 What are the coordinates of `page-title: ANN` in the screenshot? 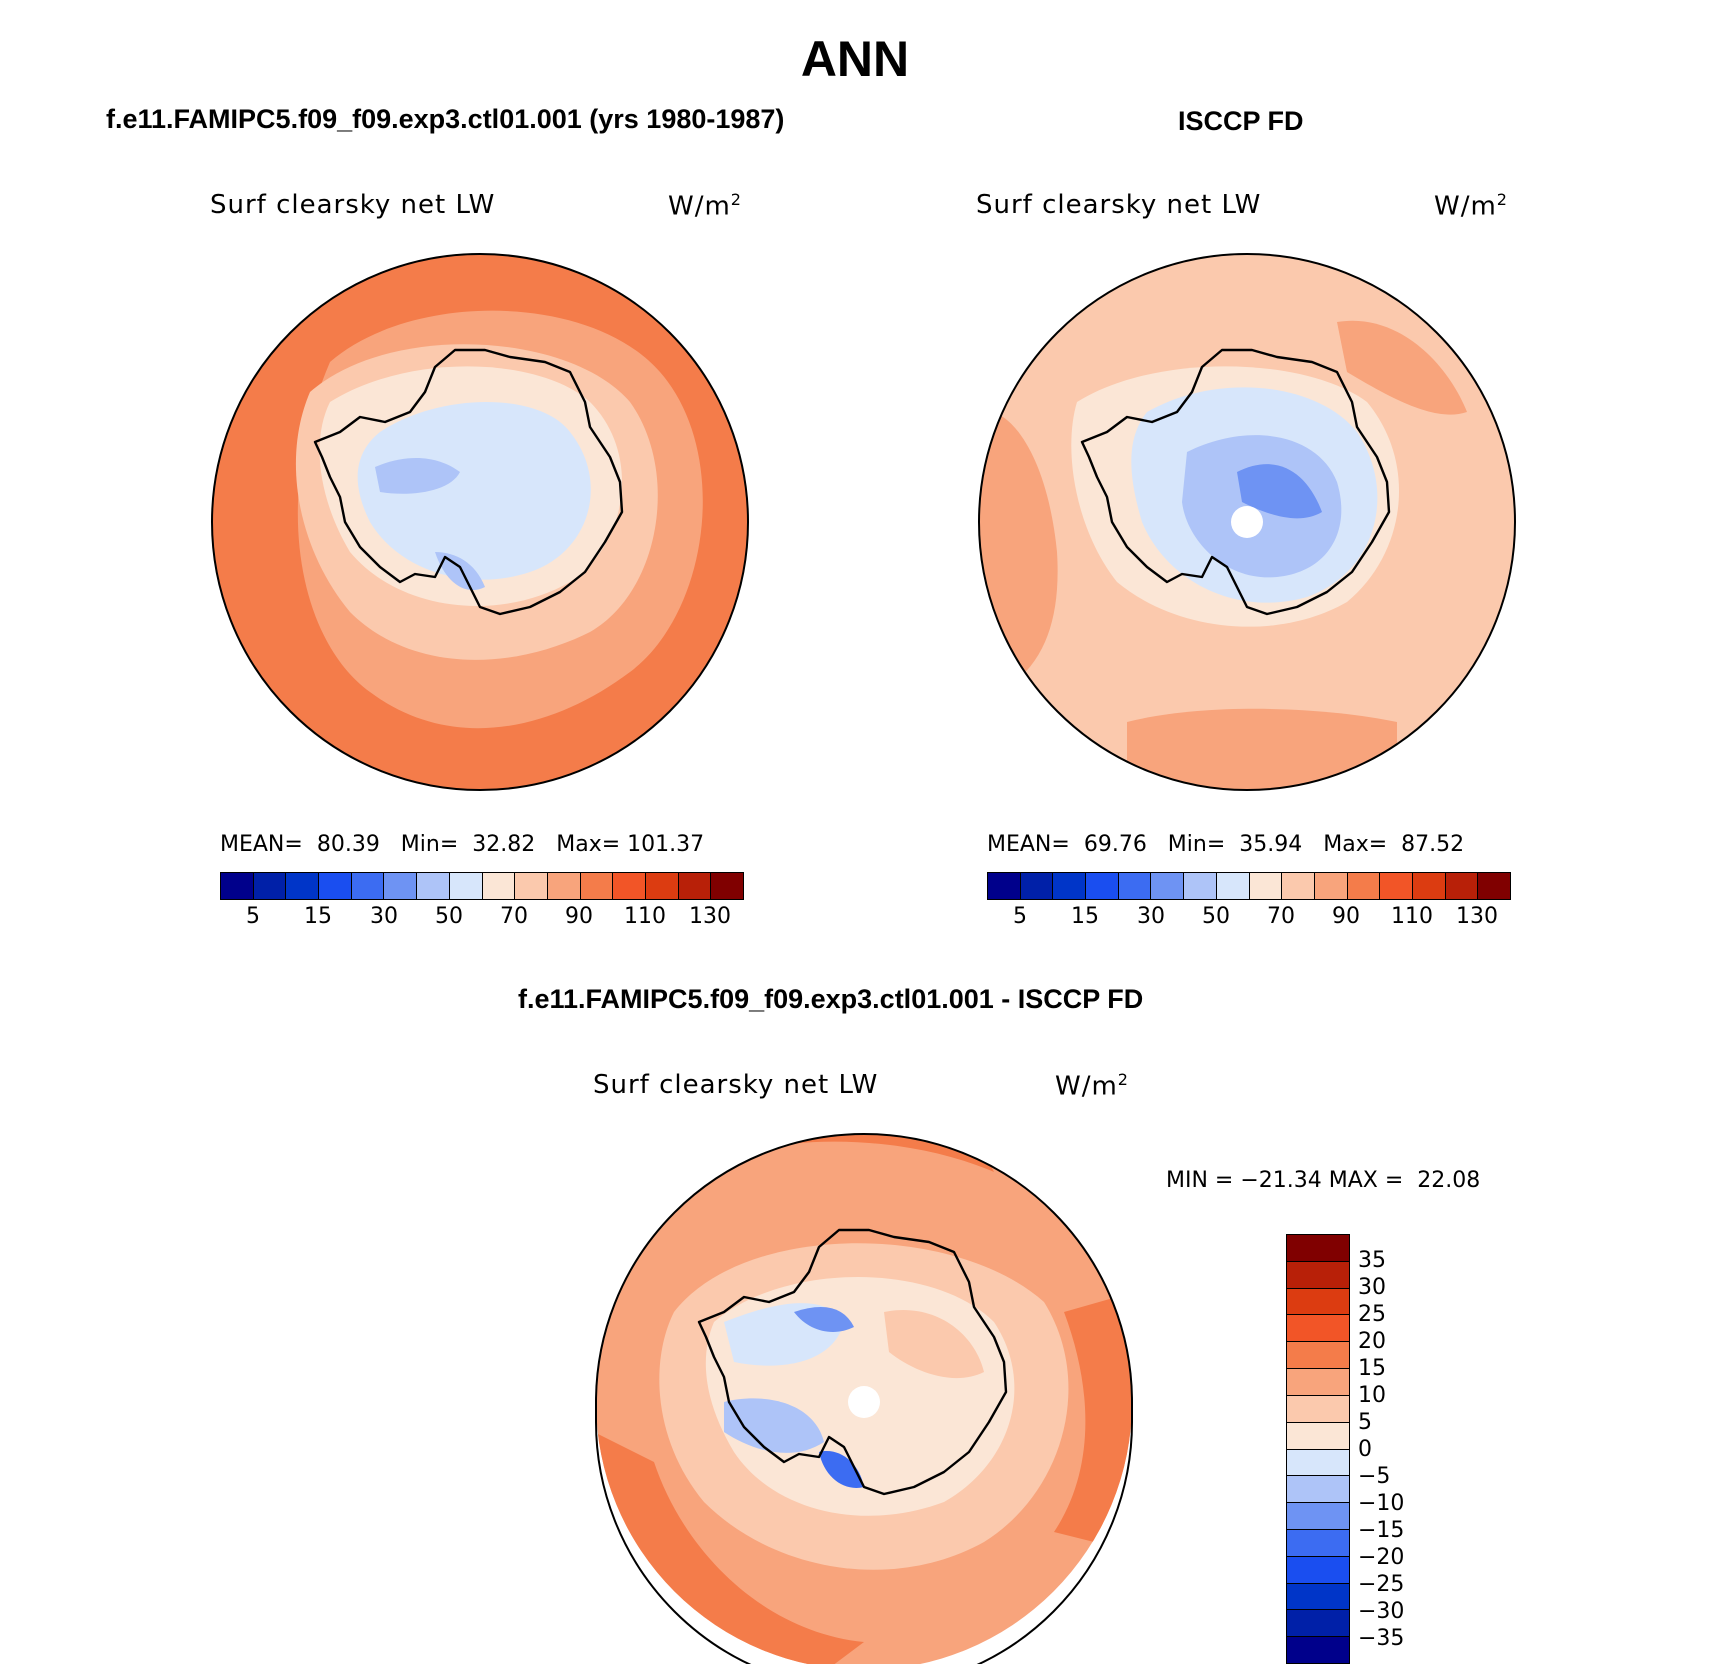 It's located at (855, 59).